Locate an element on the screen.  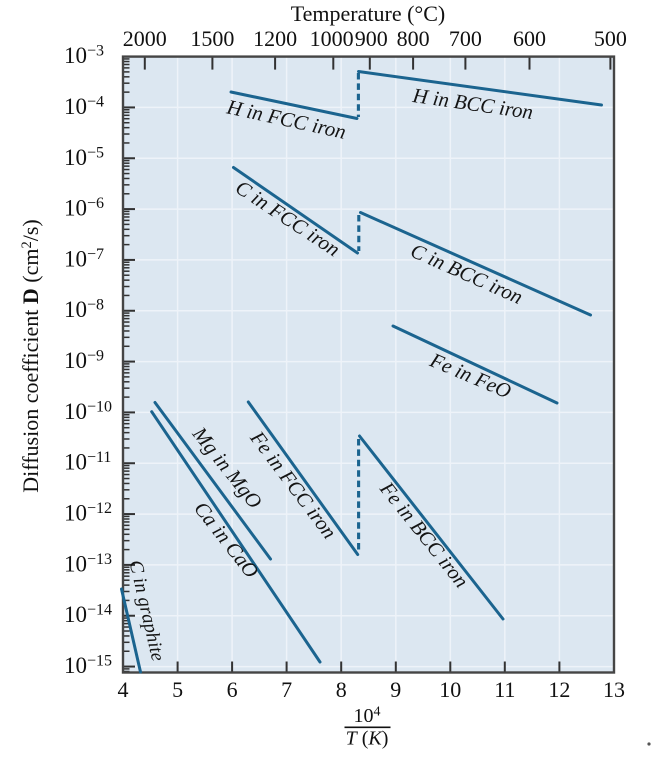
svg-text: 700 is located at coordinates (465, 38).